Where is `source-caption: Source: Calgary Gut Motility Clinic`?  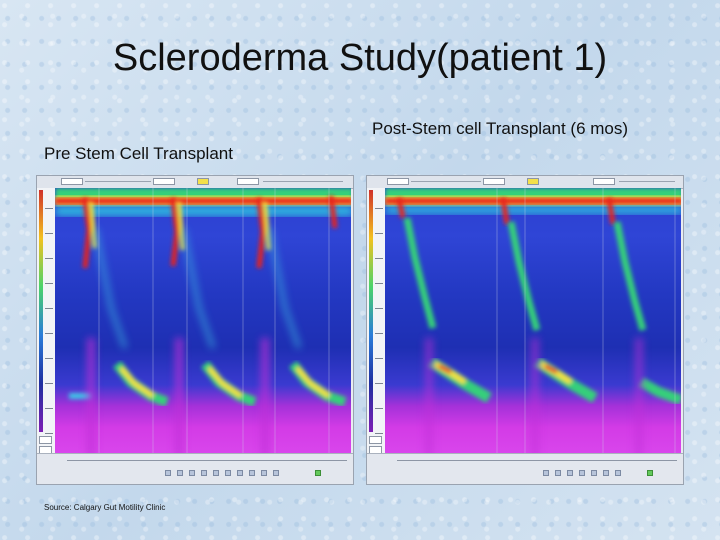 source-caption: Source: Calgary Gut Motility Clinic is located at coordinates (105, 507).